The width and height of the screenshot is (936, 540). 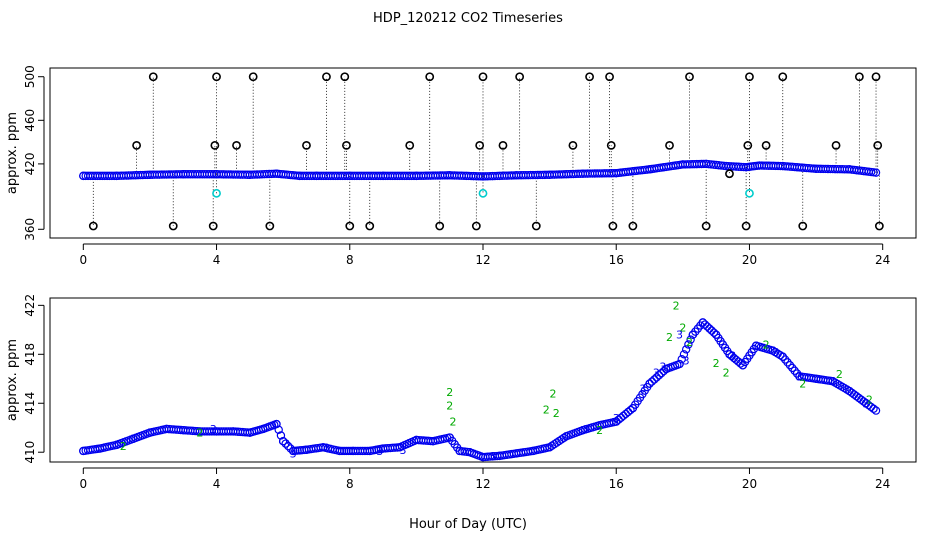 What do you see at coordinates (83, 260) in the screenshot?
I see `top-x-tick-label: 0` at bounding box center [83, 260].